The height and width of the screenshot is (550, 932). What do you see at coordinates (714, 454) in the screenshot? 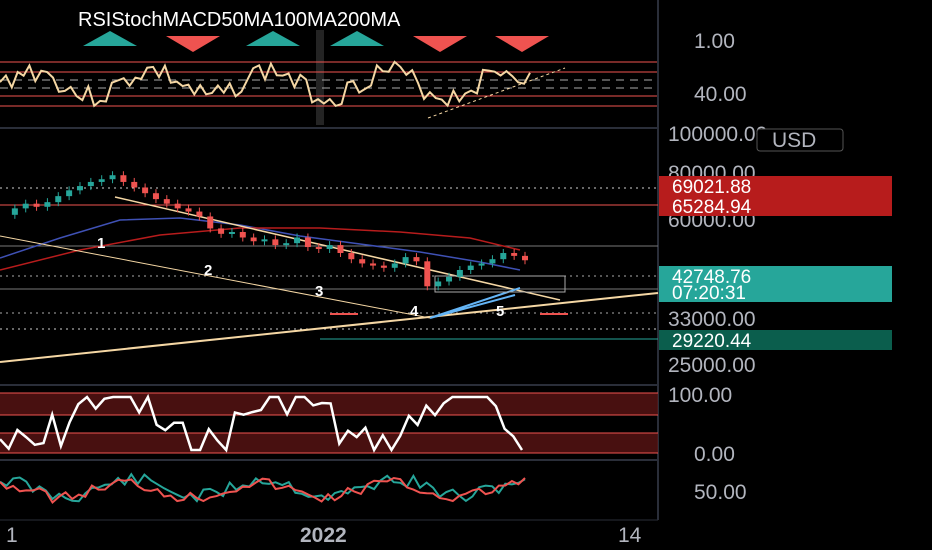
I see `axis-label: 0.00` at bounding box center [714, 454].